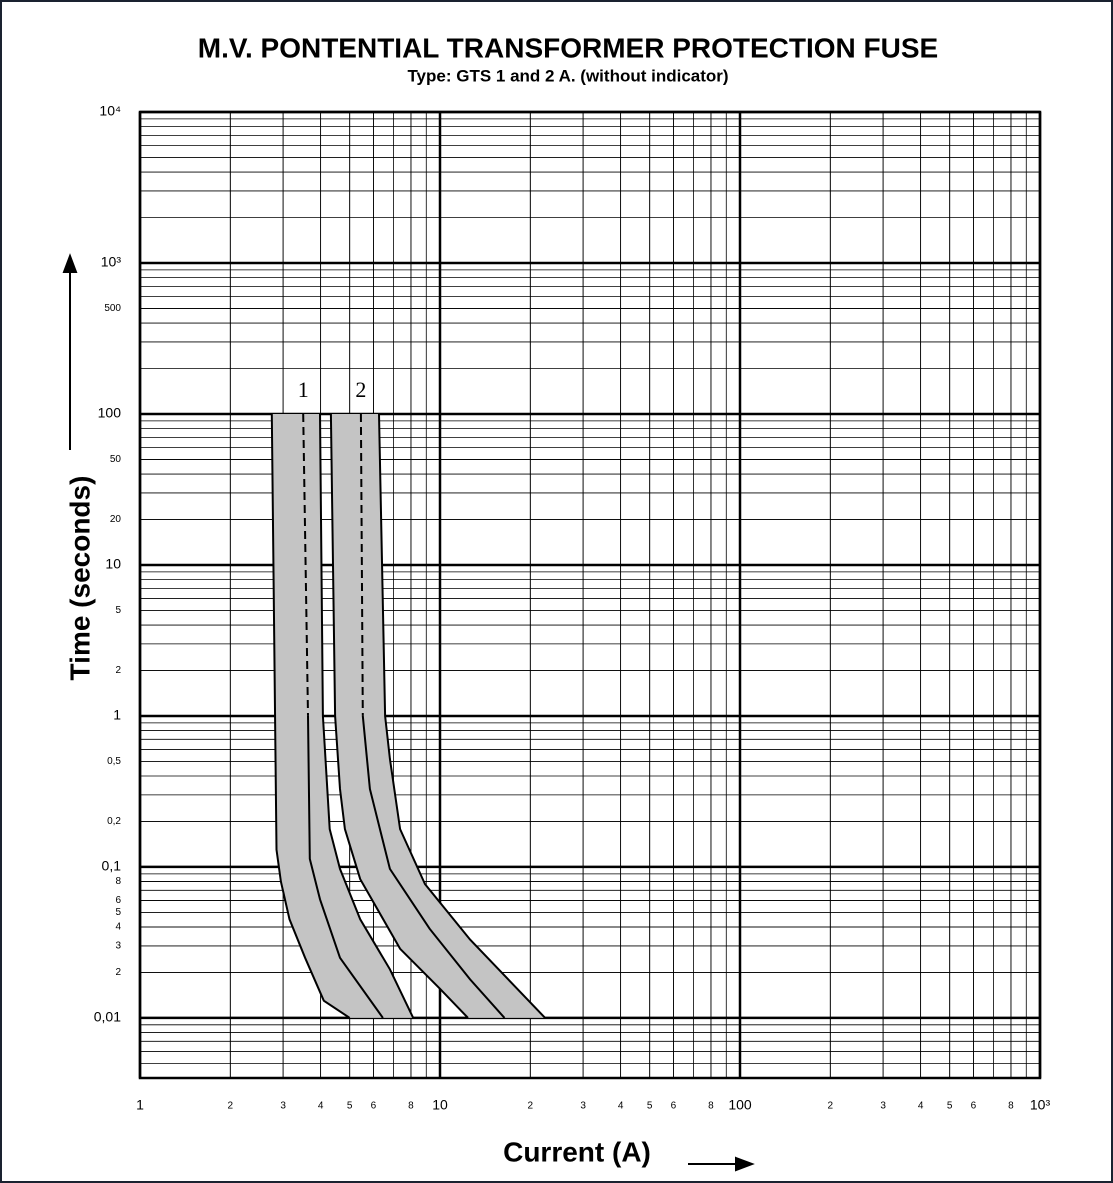 This screenshot has height=1183, width=1113. What do you see at coordinates (112, 866) in the screenshot?
I see `y-tick-label: 0,1` at bounding box center [112, 866].